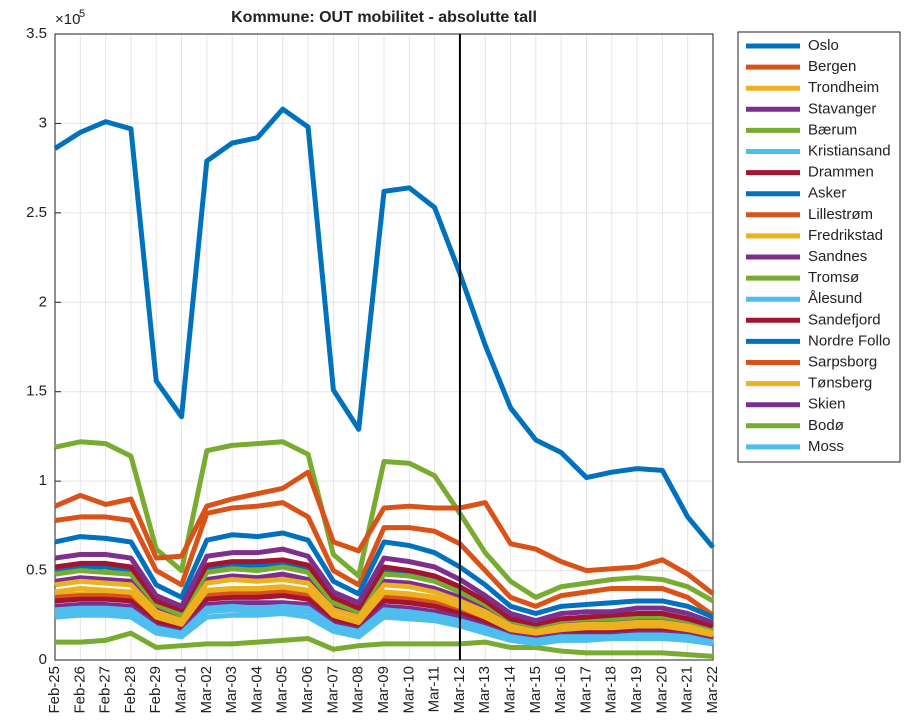 The height and width of the screenshot is (728, 919). What do you see at coordinates (358, 690) in the screenshot?
I see `x-tick-label: Mar-08` at bounding box center [358, 690].